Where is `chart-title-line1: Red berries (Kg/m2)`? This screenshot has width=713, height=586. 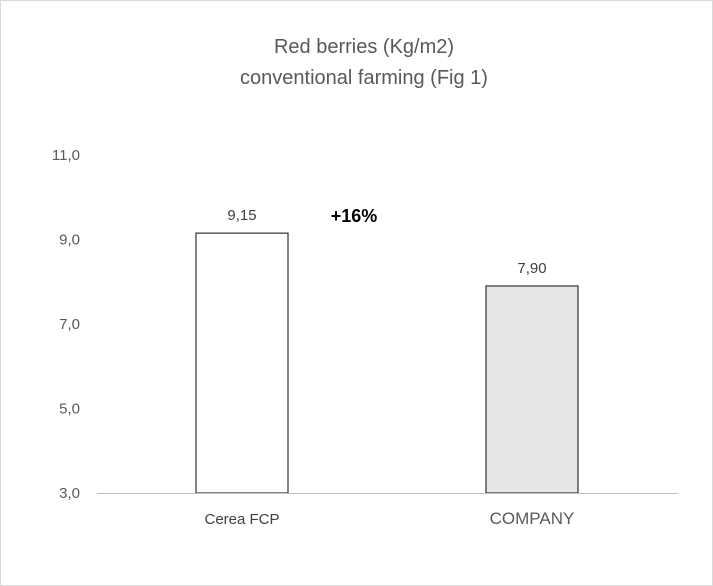 chart-title-line1: Red berries (Kg/m2) is located at coordinates (364, 47).